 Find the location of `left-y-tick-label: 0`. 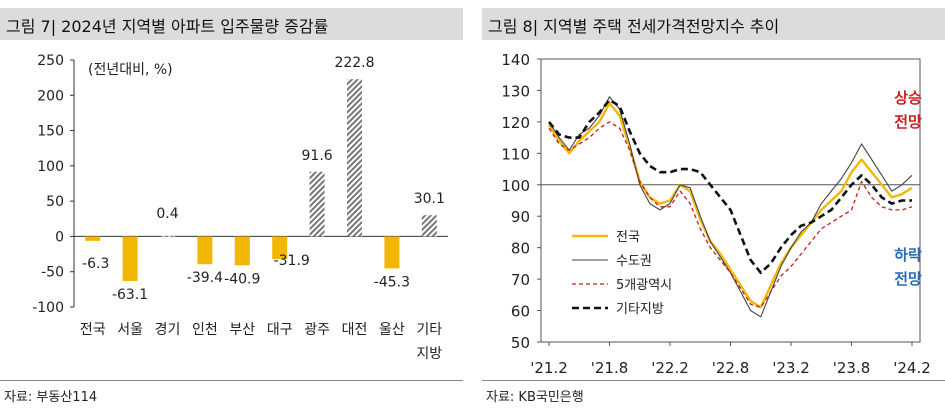

left-y-tick-label: 0 is located at coordinates (59, 237).